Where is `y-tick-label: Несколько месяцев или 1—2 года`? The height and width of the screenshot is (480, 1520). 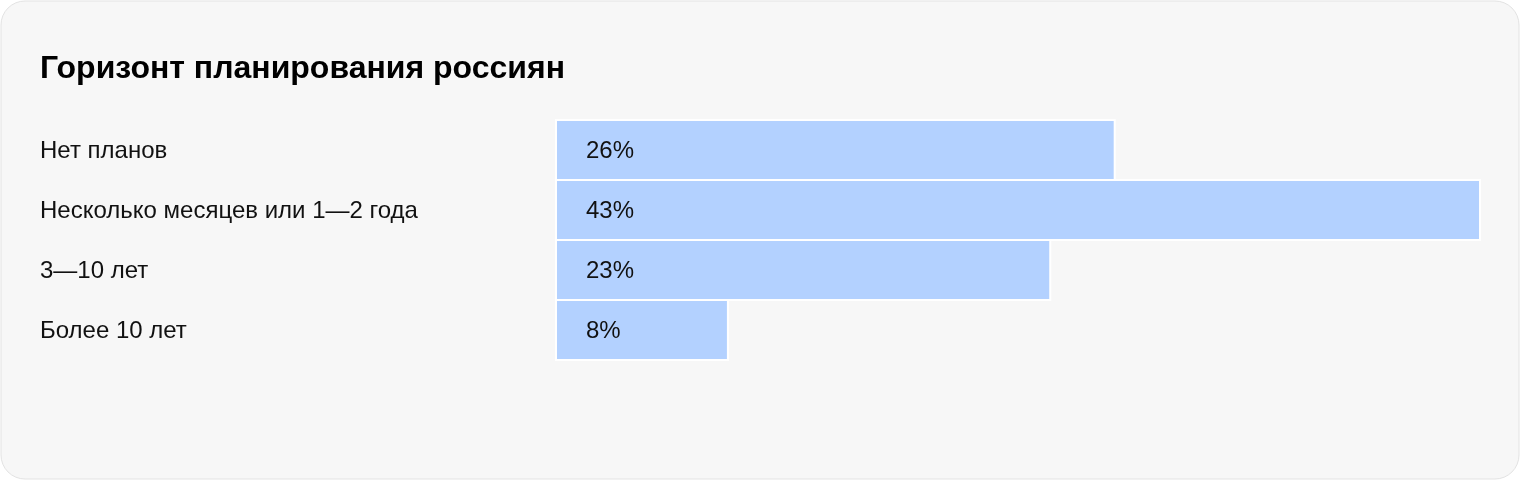
y-tick-label: Несколько месяцев или 1—2 года is located at coordinates (229, 210).